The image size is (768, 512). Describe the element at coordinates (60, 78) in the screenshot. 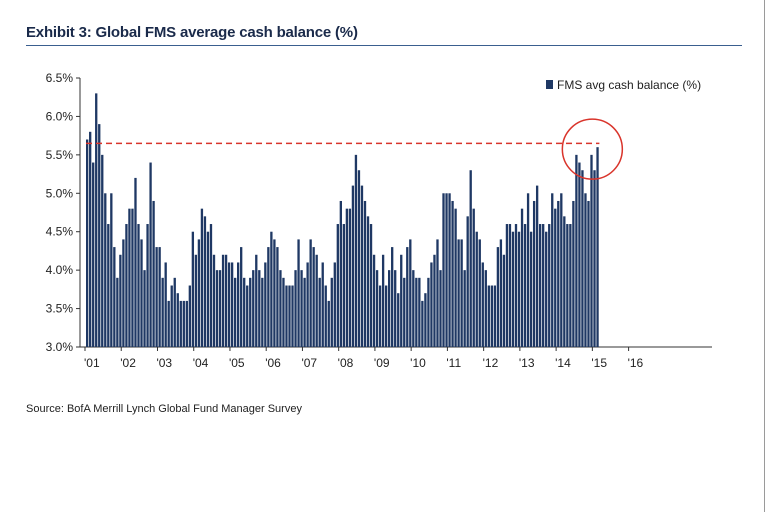

I see `y-tick-label: 6.5%` at that location.